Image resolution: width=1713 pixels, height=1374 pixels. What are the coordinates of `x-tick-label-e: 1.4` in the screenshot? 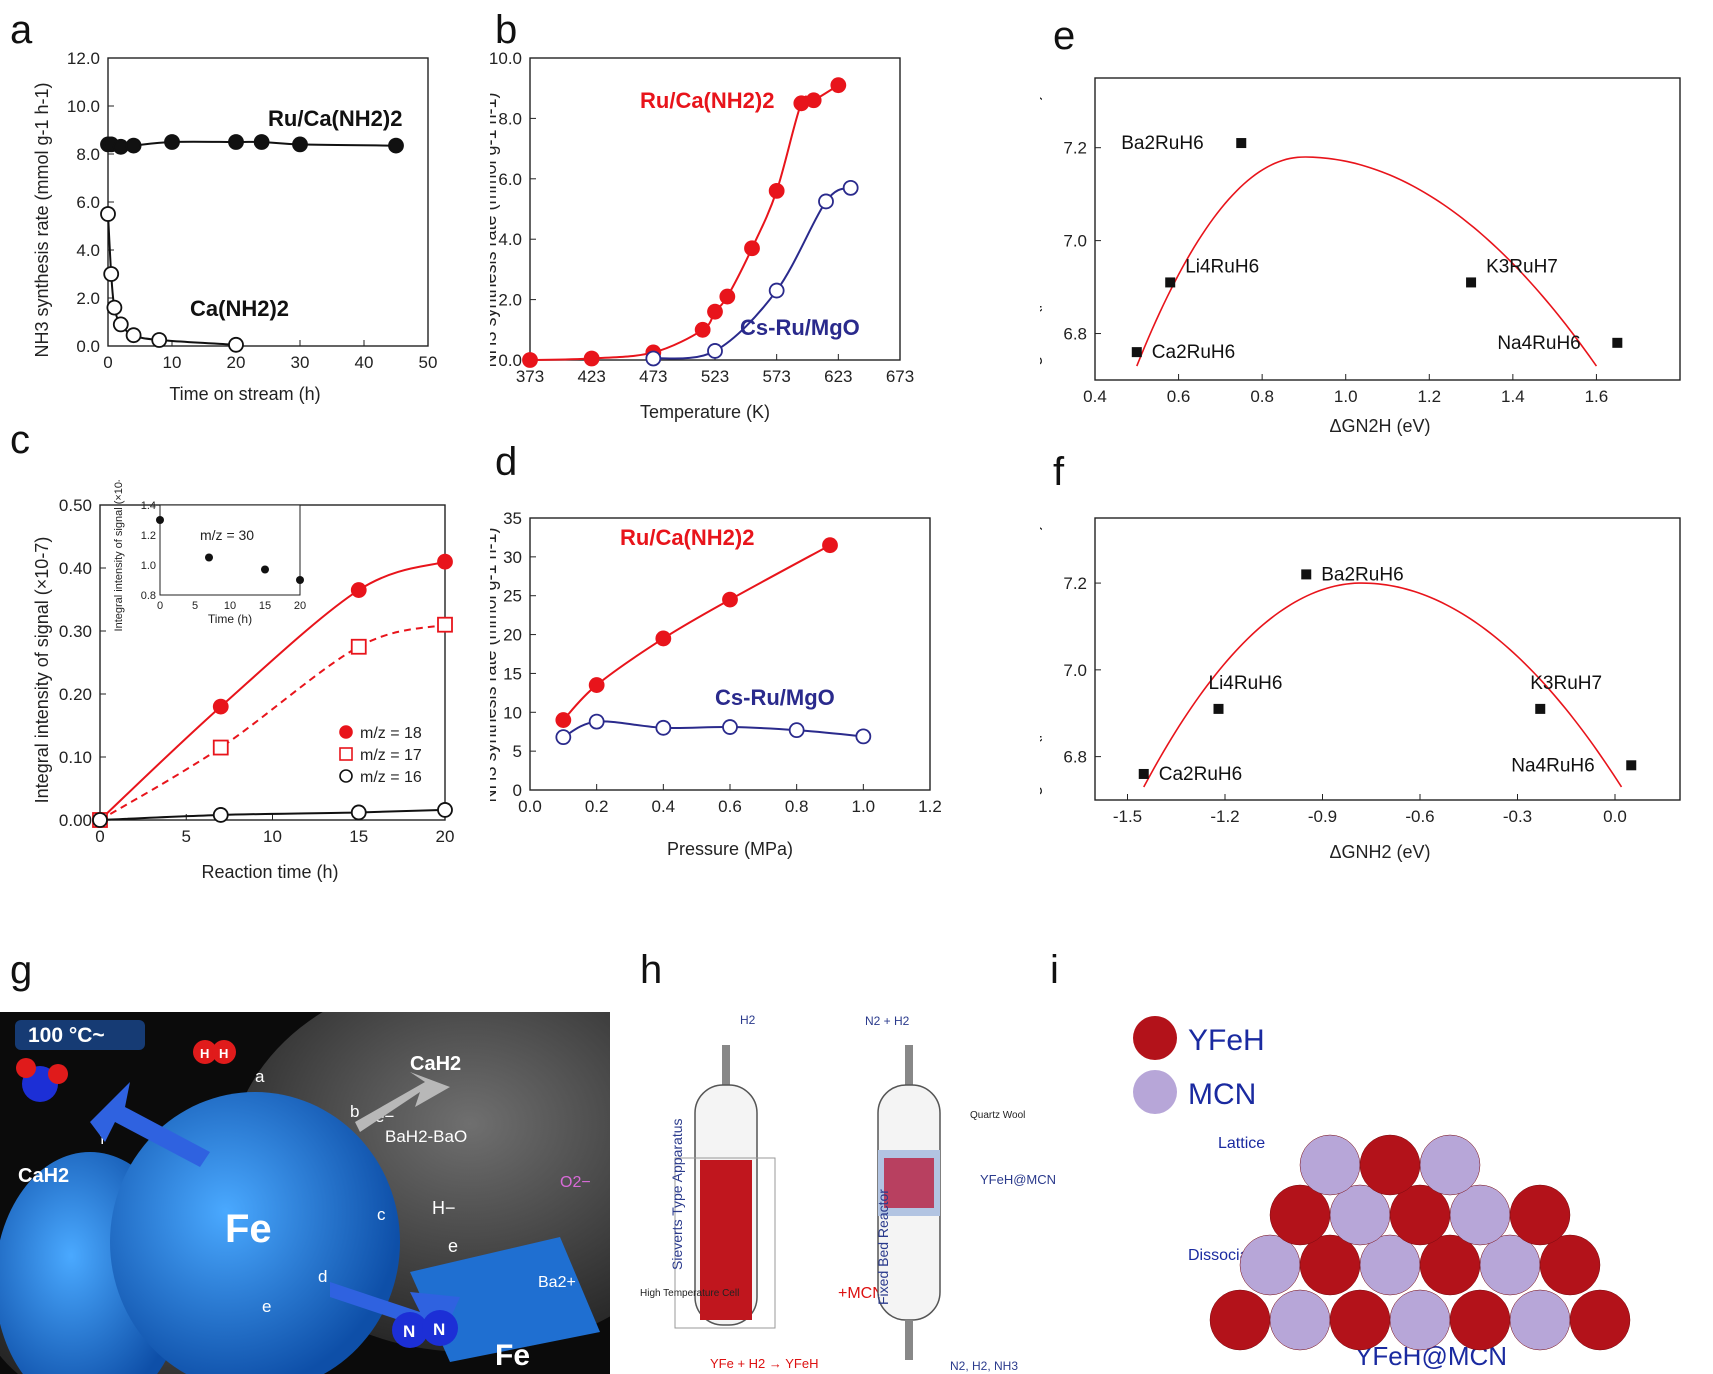 It's located at (1513, 396).